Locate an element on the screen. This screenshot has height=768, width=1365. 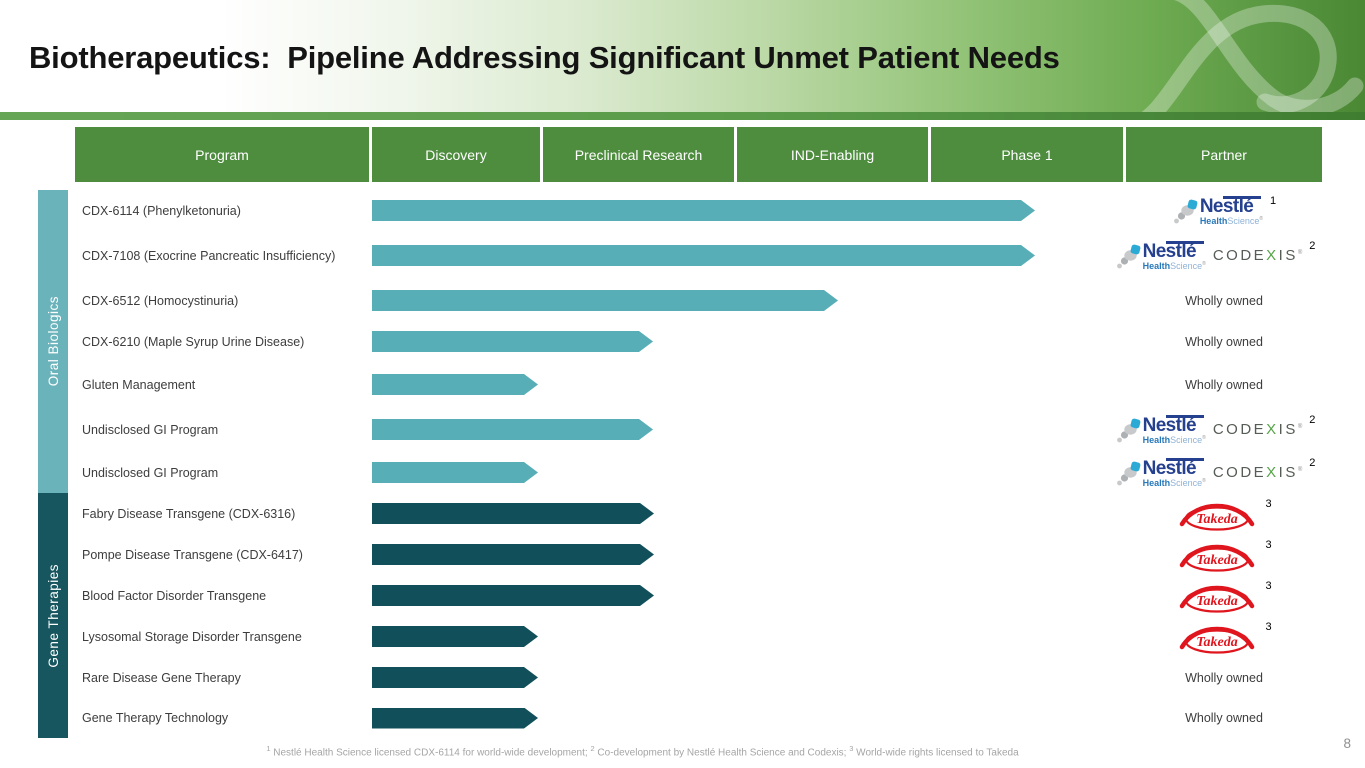
program-label: Lysosomal Storage Disorder Transgene is located at coordinates (192, 636).